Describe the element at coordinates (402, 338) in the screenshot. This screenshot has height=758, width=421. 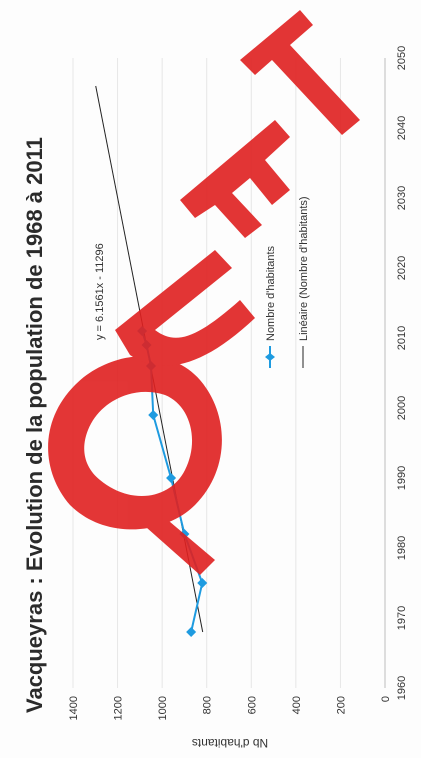
I see `x-tick-label: 2010` at that location.